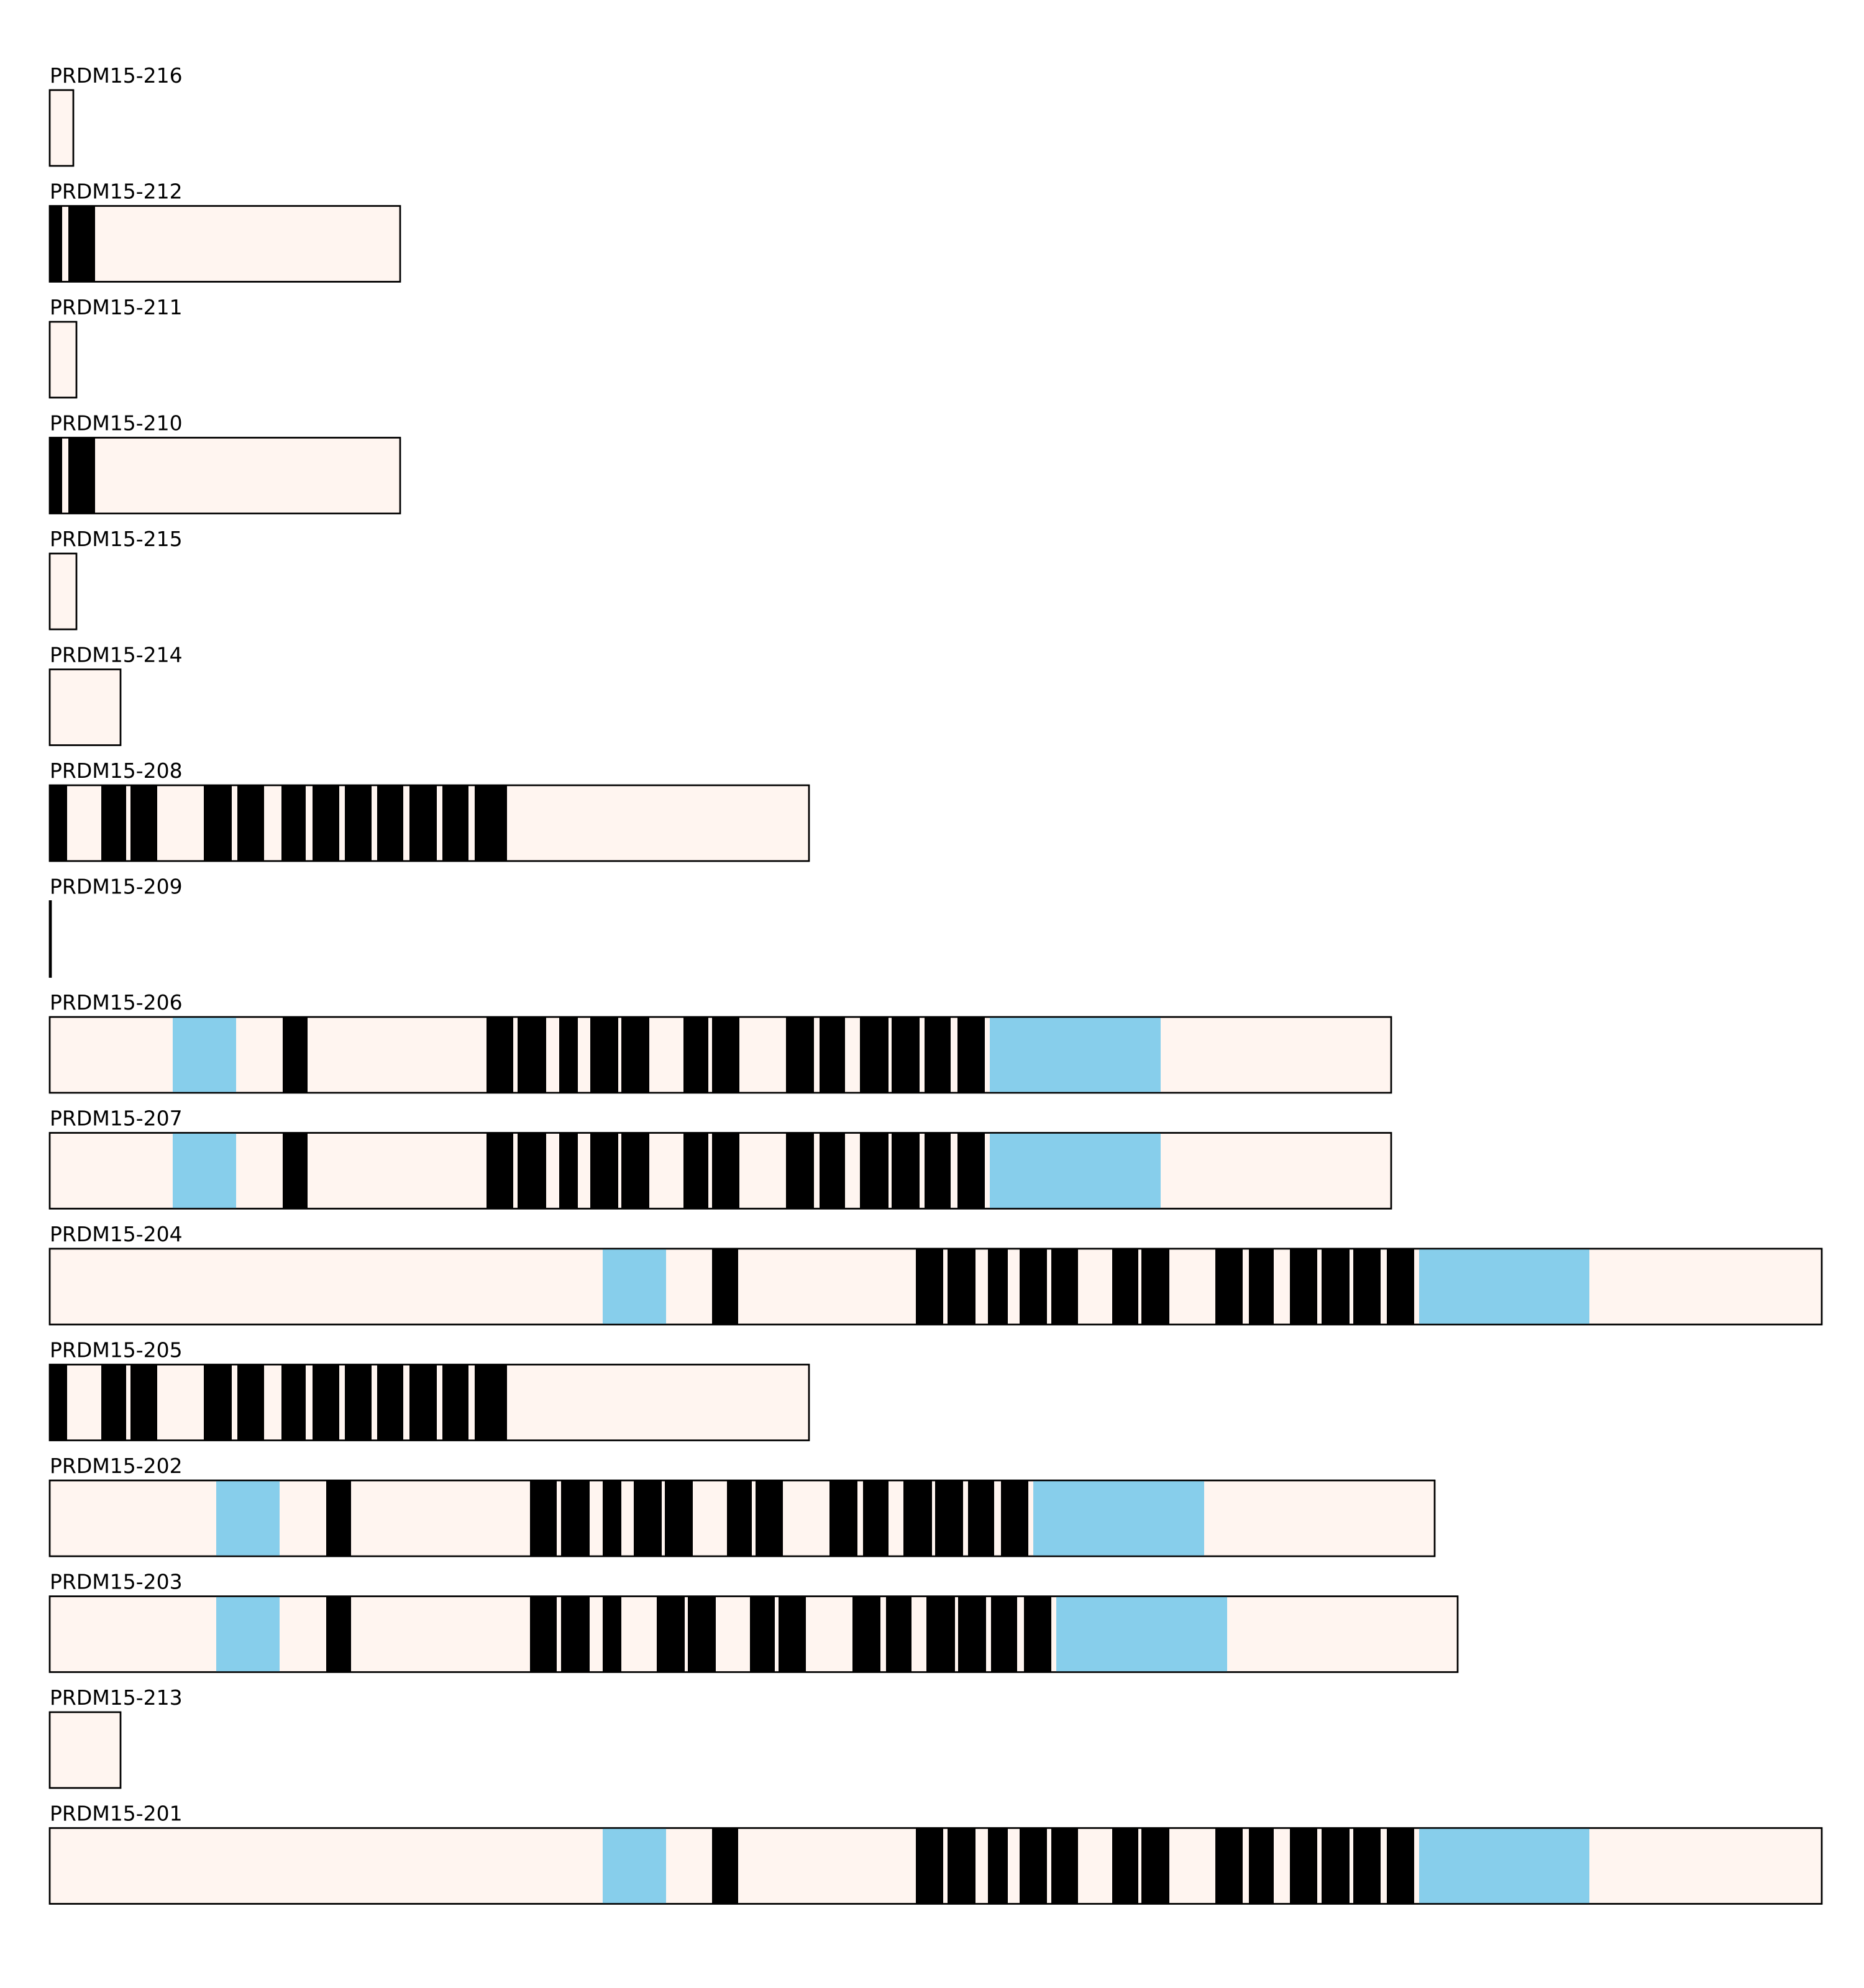 This screenshot has height=1988, width=1864. What do you see at coordinates (224, 231) in the screenshot?
I see `transcript-track: PRDM15-212` at bounding box center [224, 231].